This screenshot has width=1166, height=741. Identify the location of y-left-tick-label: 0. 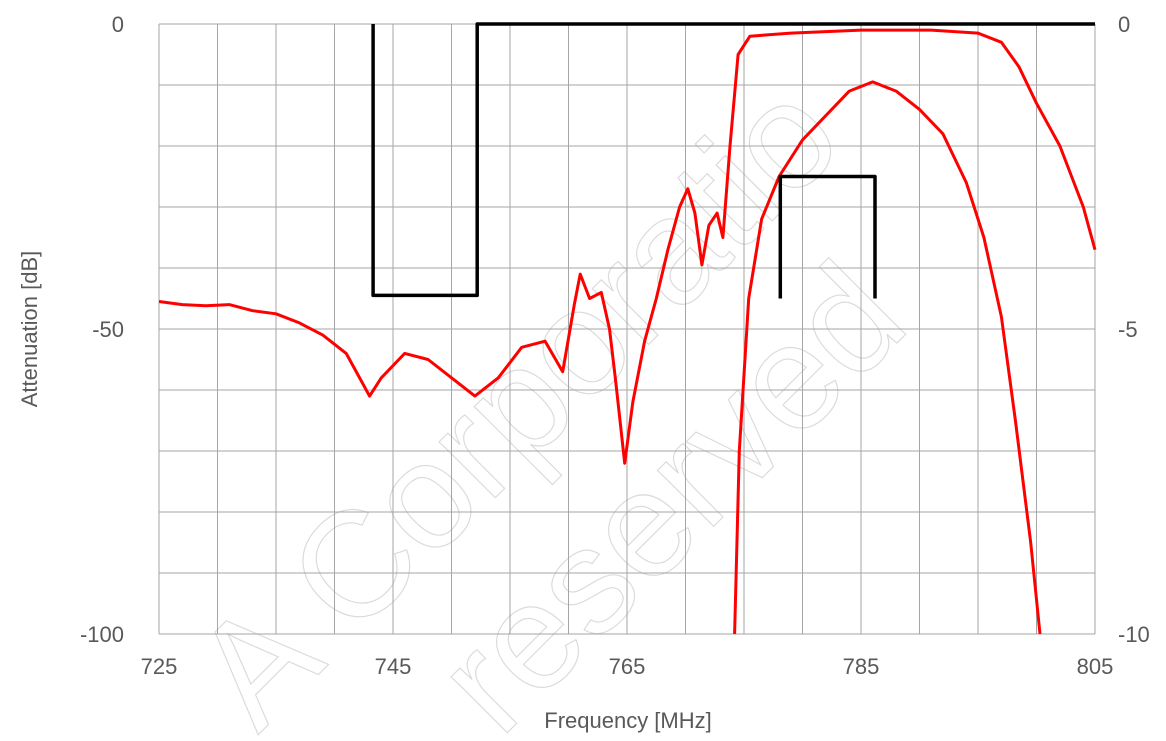
(118, 24).